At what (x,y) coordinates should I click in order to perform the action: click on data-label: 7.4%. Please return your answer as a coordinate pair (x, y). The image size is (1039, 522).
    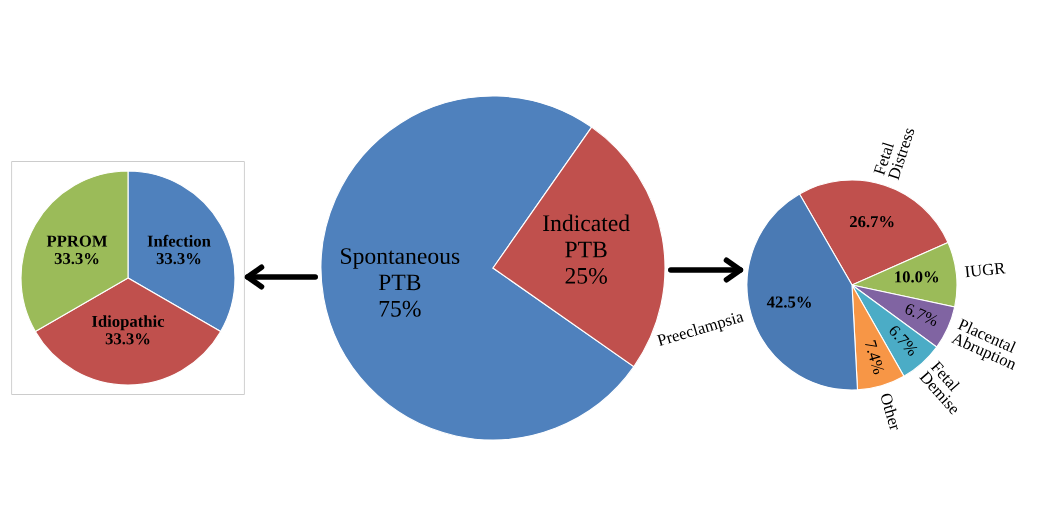
    Looking at the image, I should click on (874, 357).